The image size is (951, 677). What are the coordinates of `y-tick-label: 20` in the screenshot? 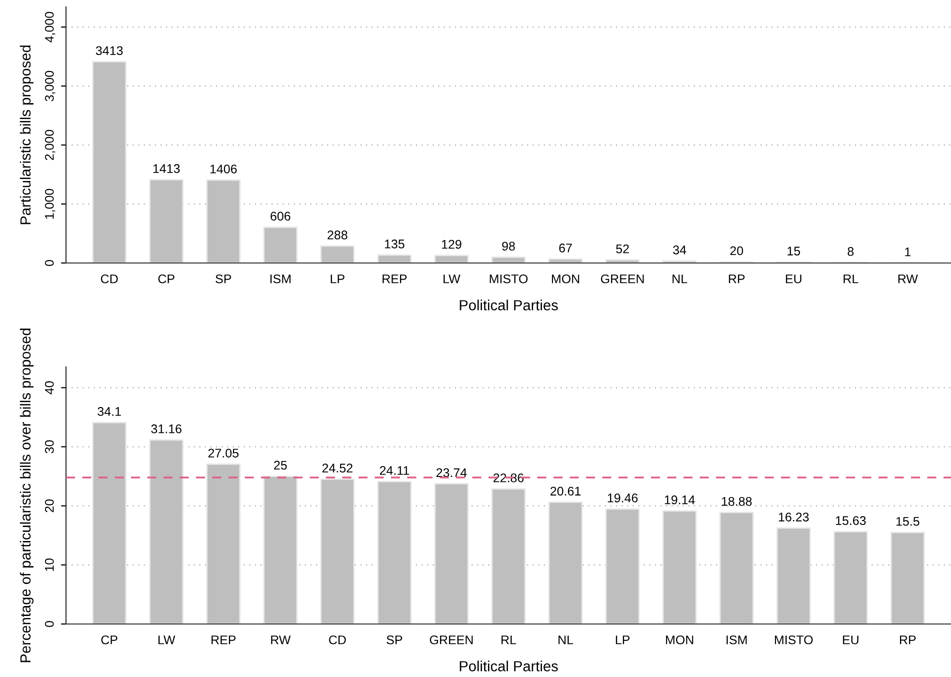 It's located at (49, 505).